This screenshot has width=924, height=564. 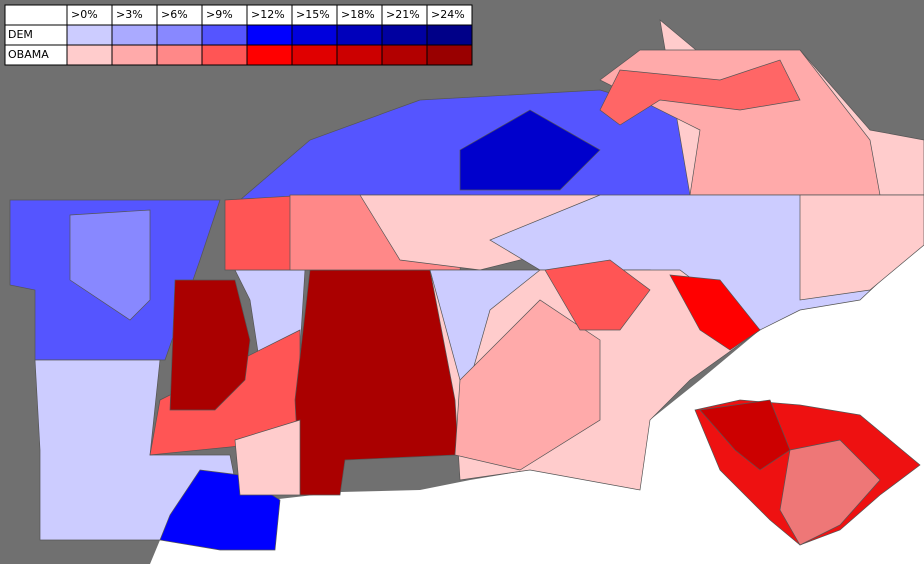 What do you see at coordinates (448, 14) in the screenshot?
I see `legend-column-label: >24%` at bounding box center [448, 14].